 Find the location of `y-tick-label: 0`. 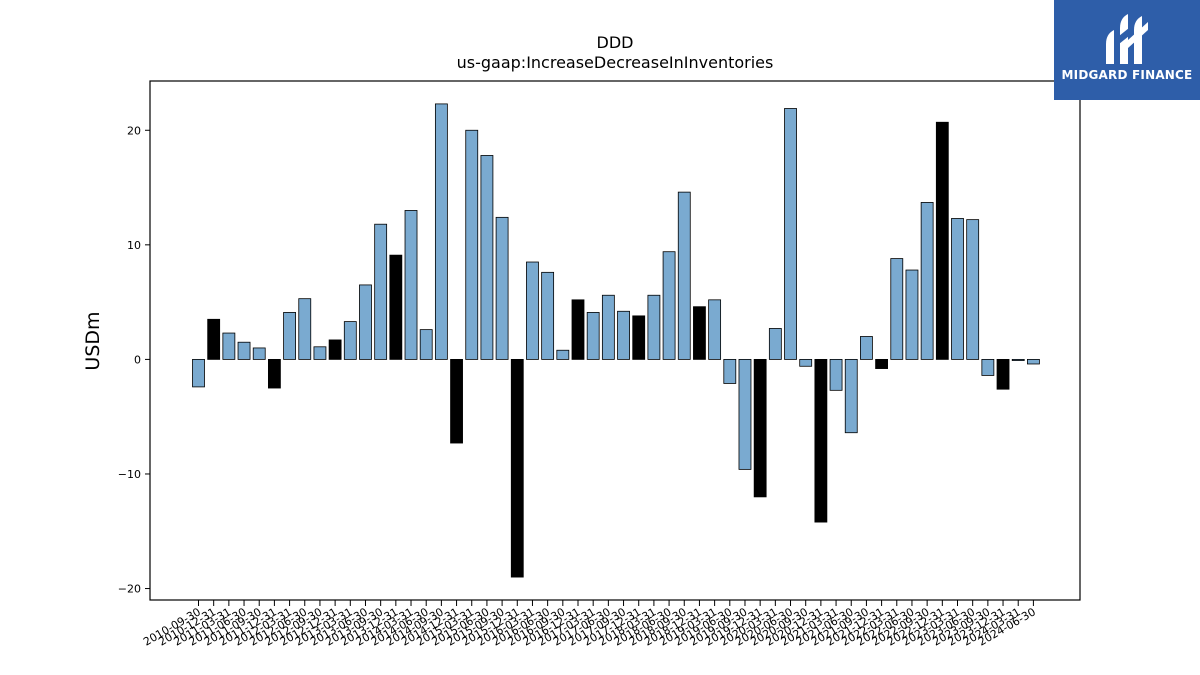

y-tick-label: 0 is located at coordinates (137, 359).